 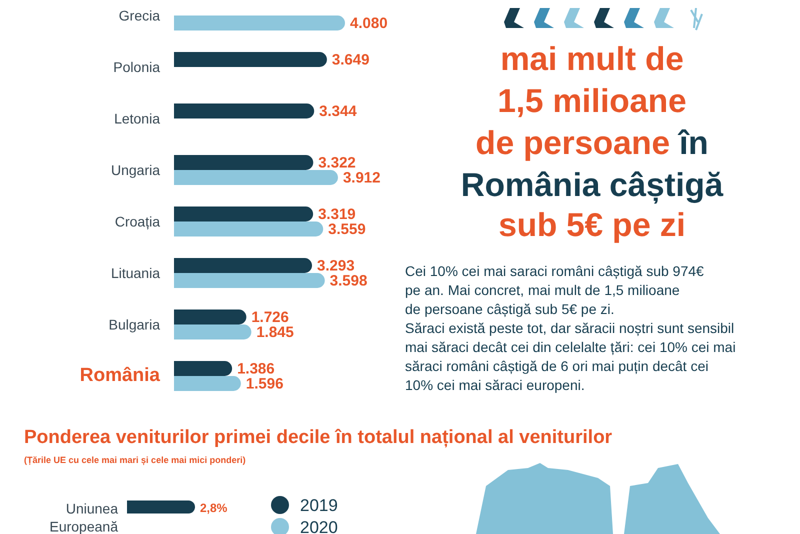 What do you see at coordinates (136, 67) in the screenshot?
I see `y-tick-label: Polonia` at bounding box center [136, 67].